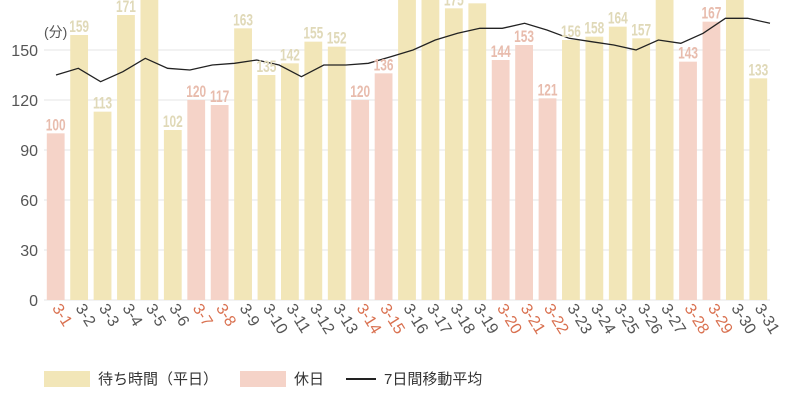 This screenshot has height=400, width=800. Describe the element at coordinates (33, 301) in the screenshot. I see `y-tick-label: 0` at that location.